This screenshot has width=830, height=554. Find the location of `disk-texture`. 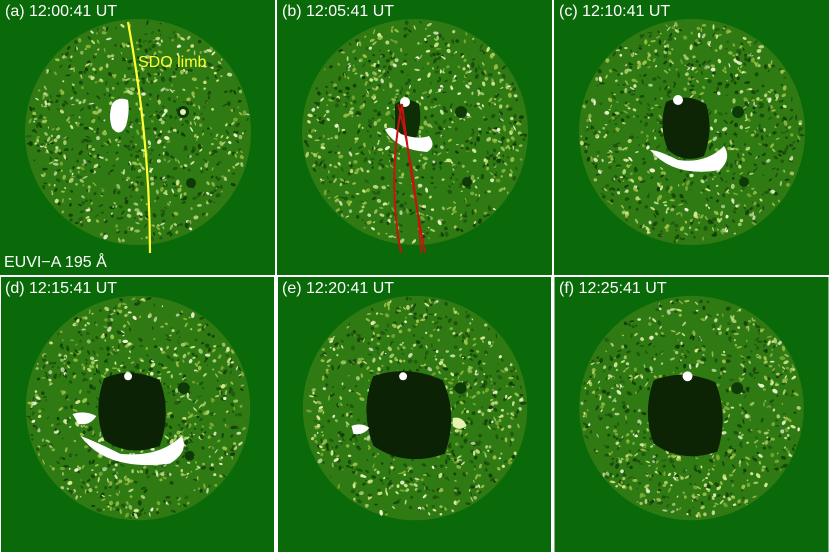

disk-texture is located at coordinates (137, 131).